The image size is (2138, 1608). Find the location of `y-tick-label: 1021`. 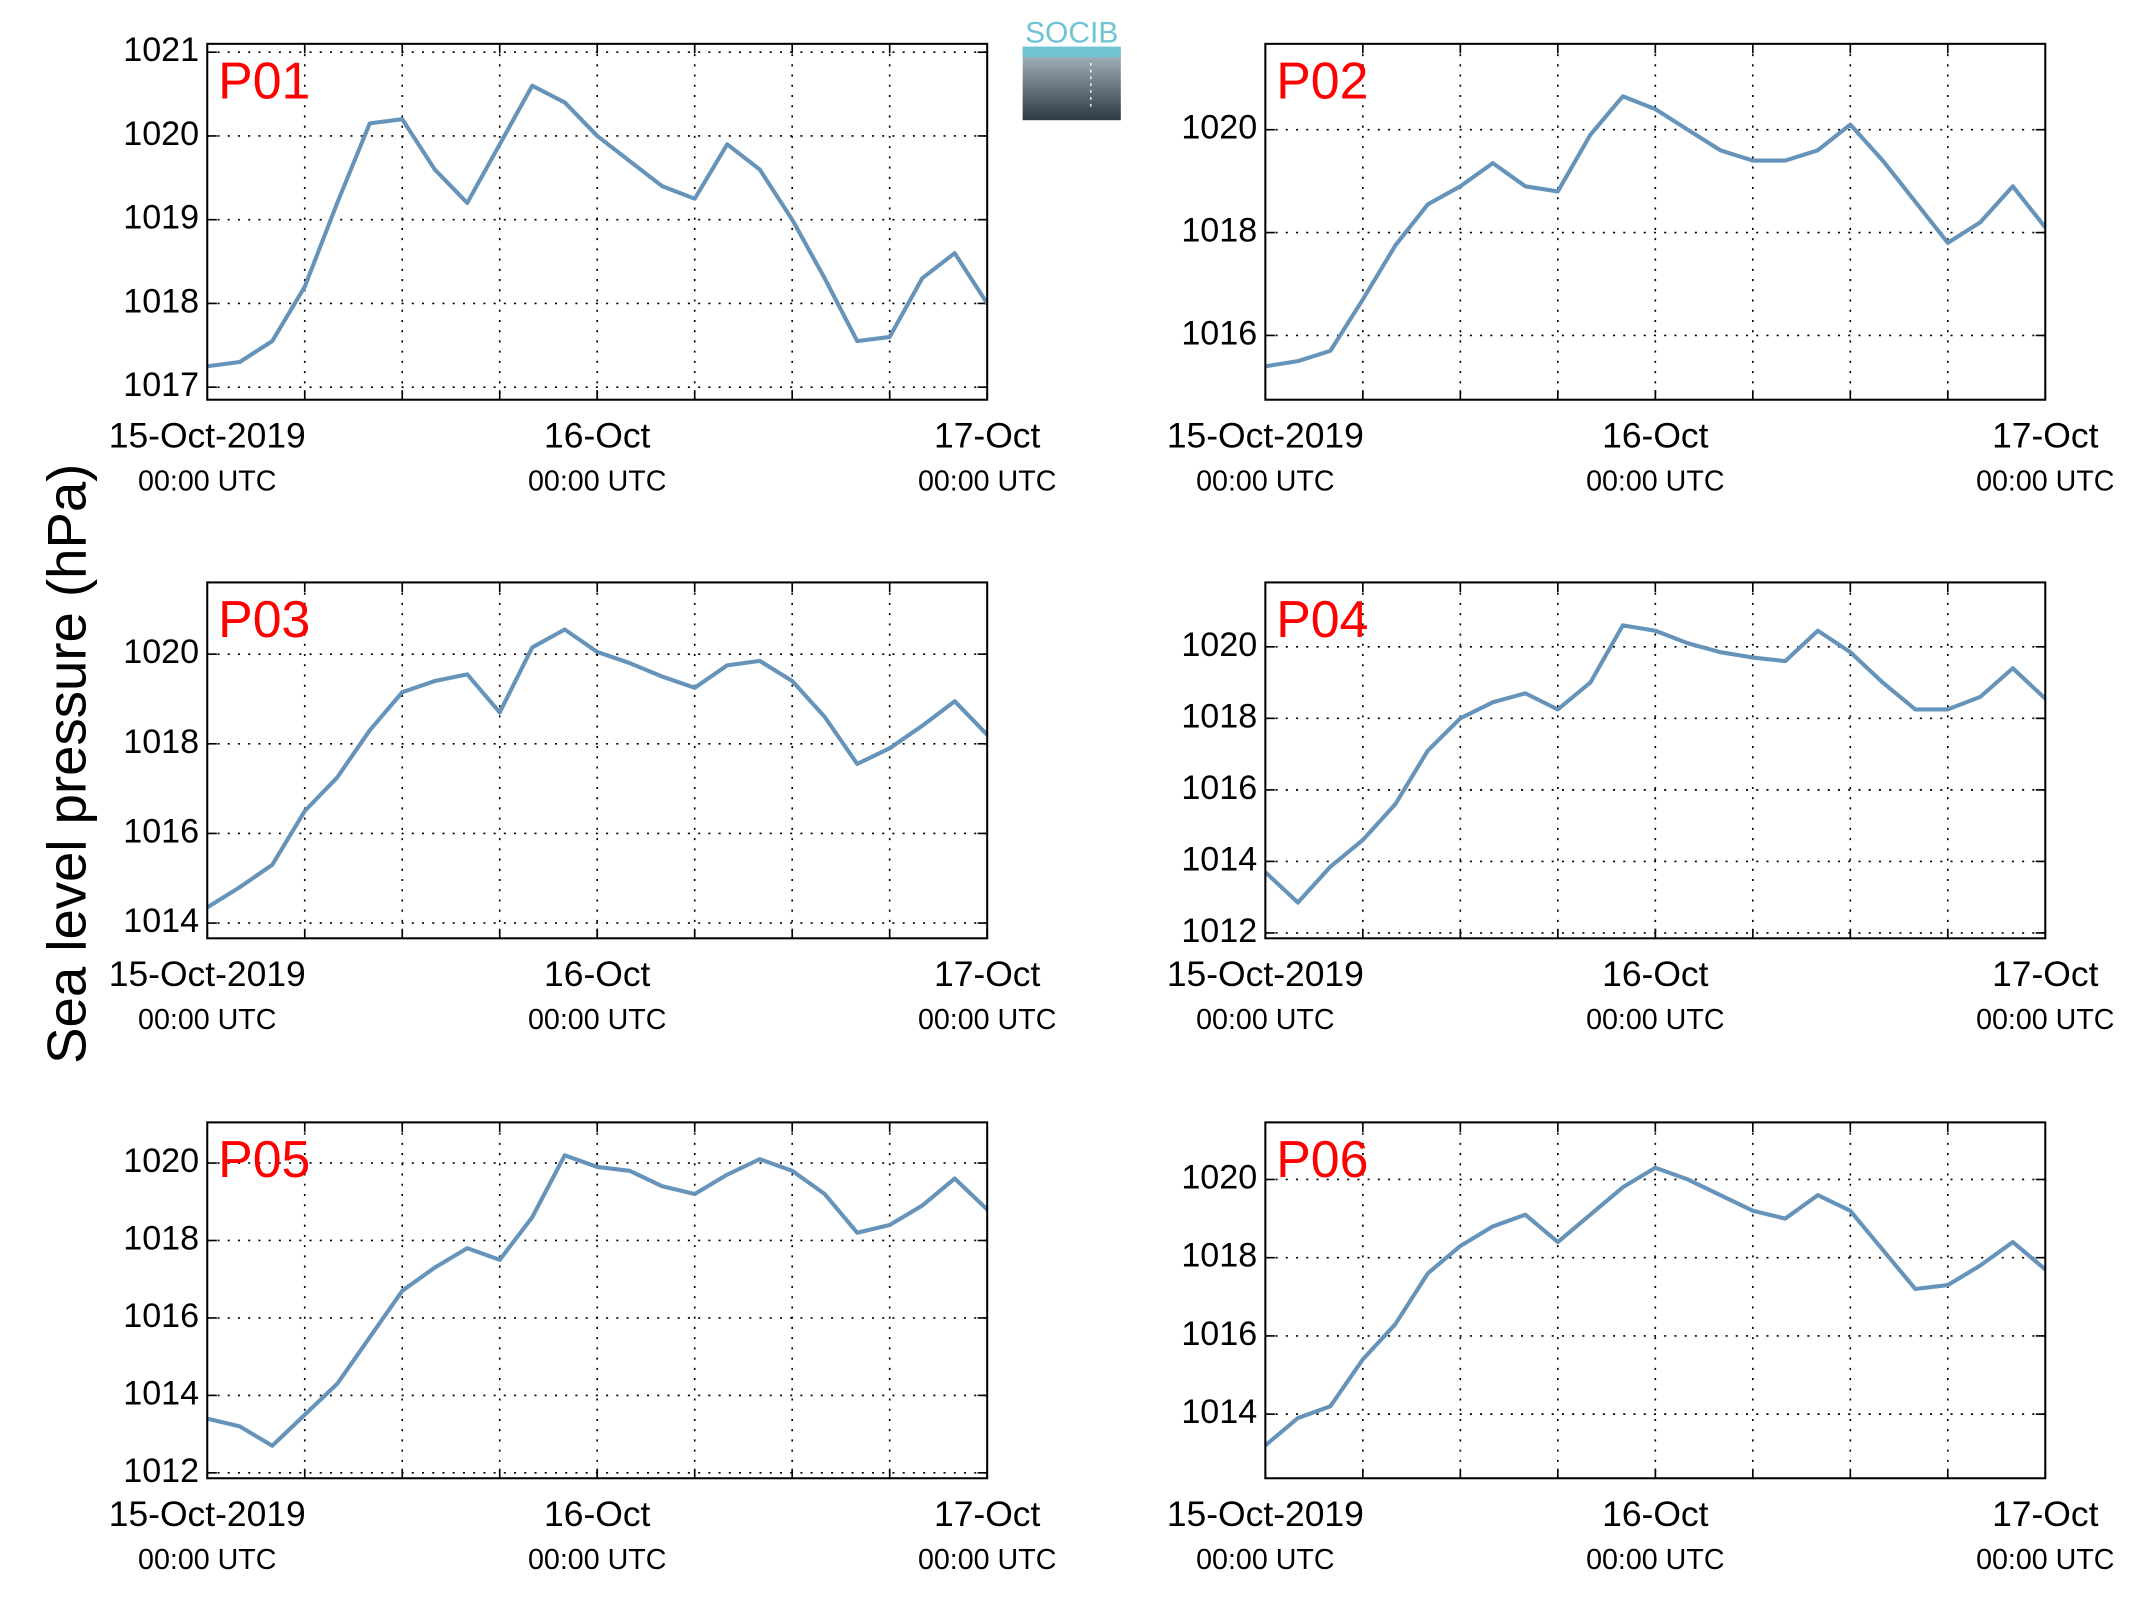

y-tick-label: 1021 is located at coordinates (161, 50).